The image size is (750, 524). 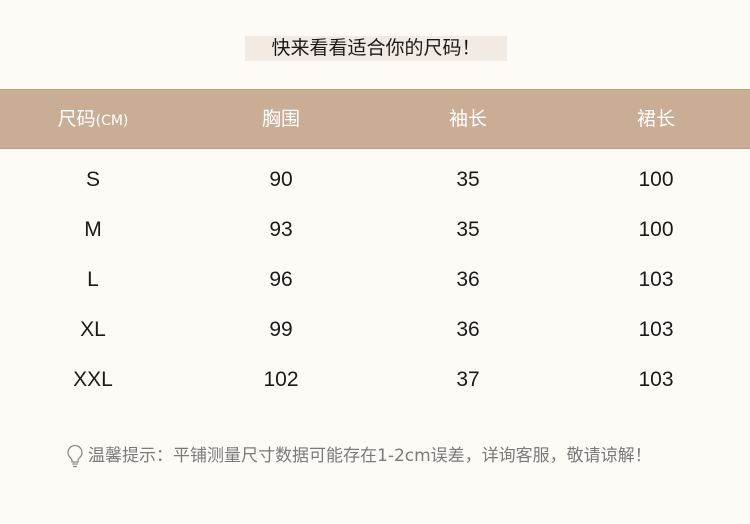 What do you see at coordinates (376, 48) in the screenshot?
I see `page-title: 快来看看适合你的尺码！` at bounding box center [376, 48].